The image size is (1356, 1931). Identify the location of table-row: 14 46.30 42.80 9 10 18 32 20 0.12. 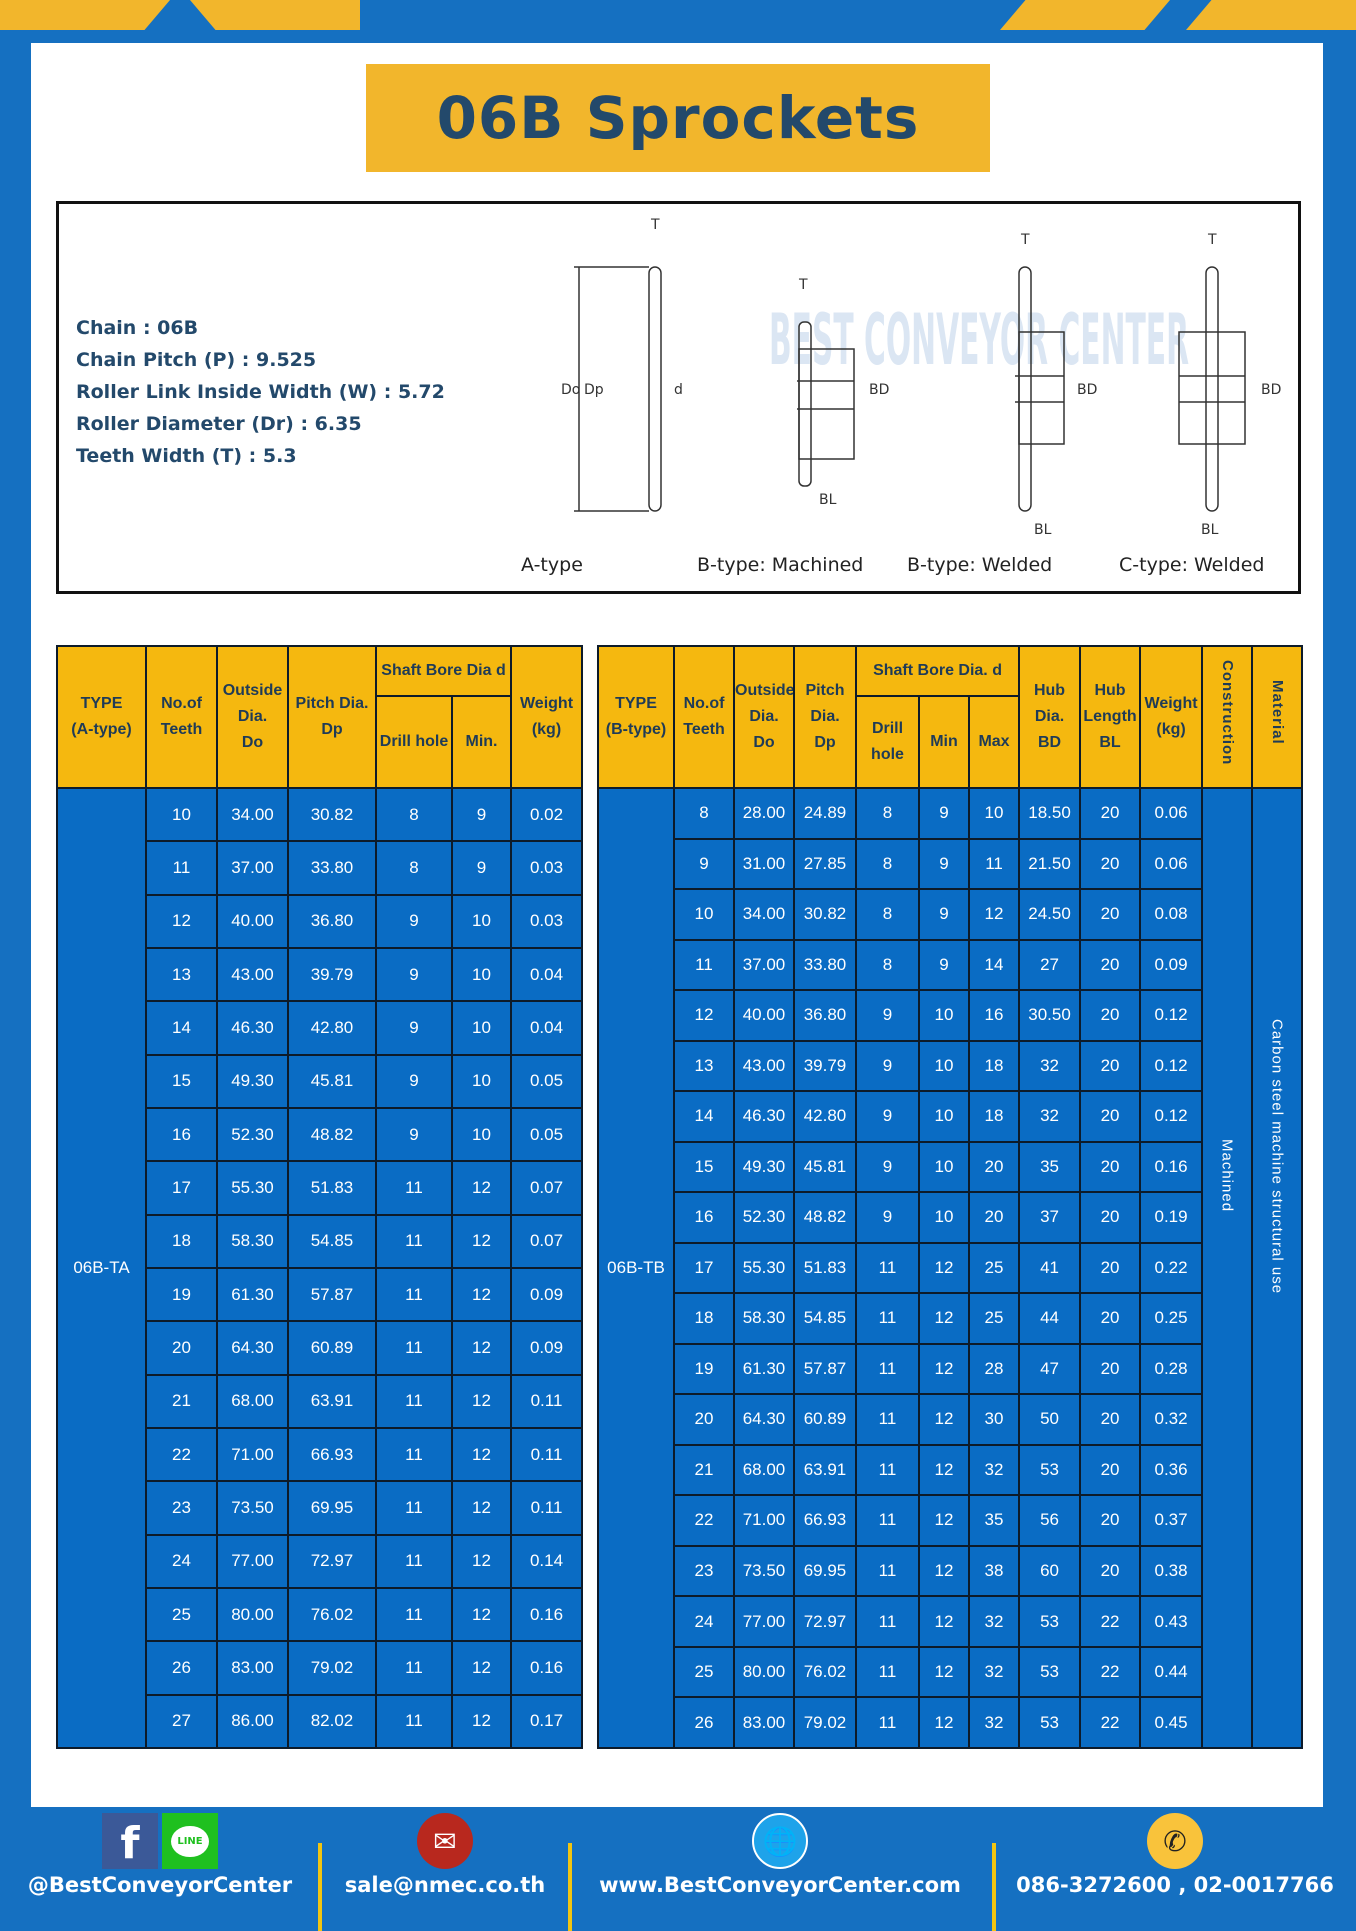
(950, 1116).